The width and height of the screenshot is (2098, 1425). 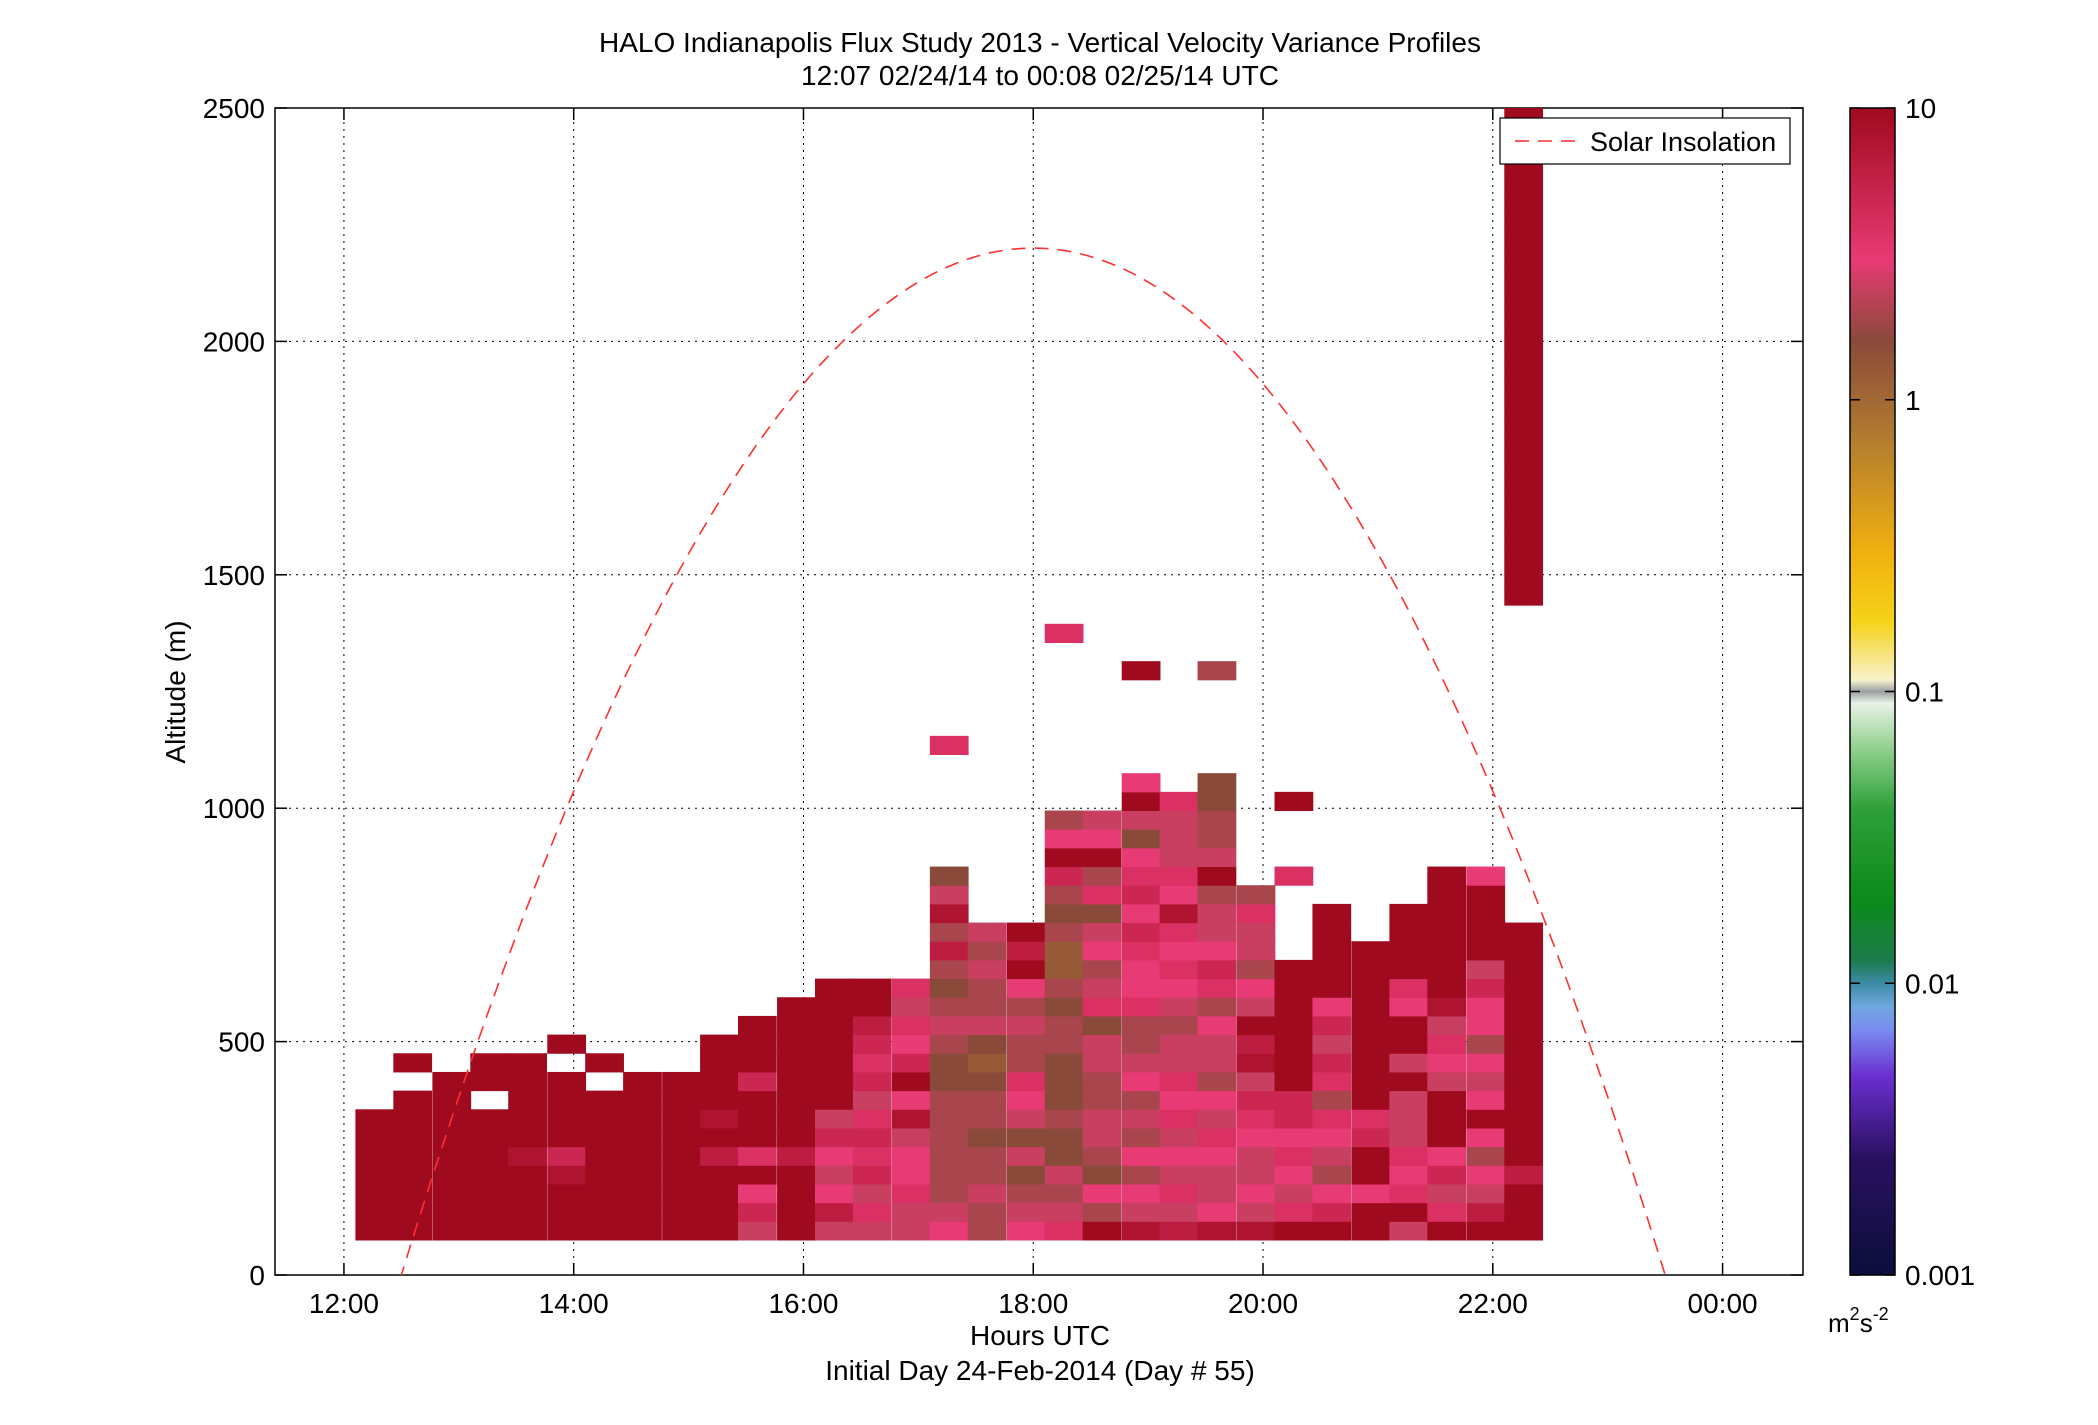 What do you see at coordinates (803, 1303) in the screenshot?
I see `x-tick-label-2: 16:00` at bounding box center [803, 1303].